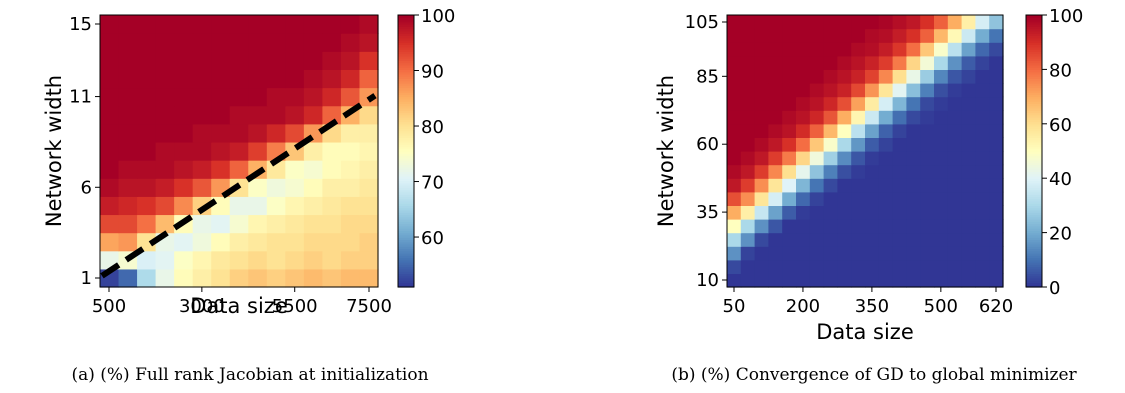  What do you see at coordinates (432, 238) in the screenshot?
I see `heatmap-a-colorbar-label: 60` at bounding box center [432, 238].